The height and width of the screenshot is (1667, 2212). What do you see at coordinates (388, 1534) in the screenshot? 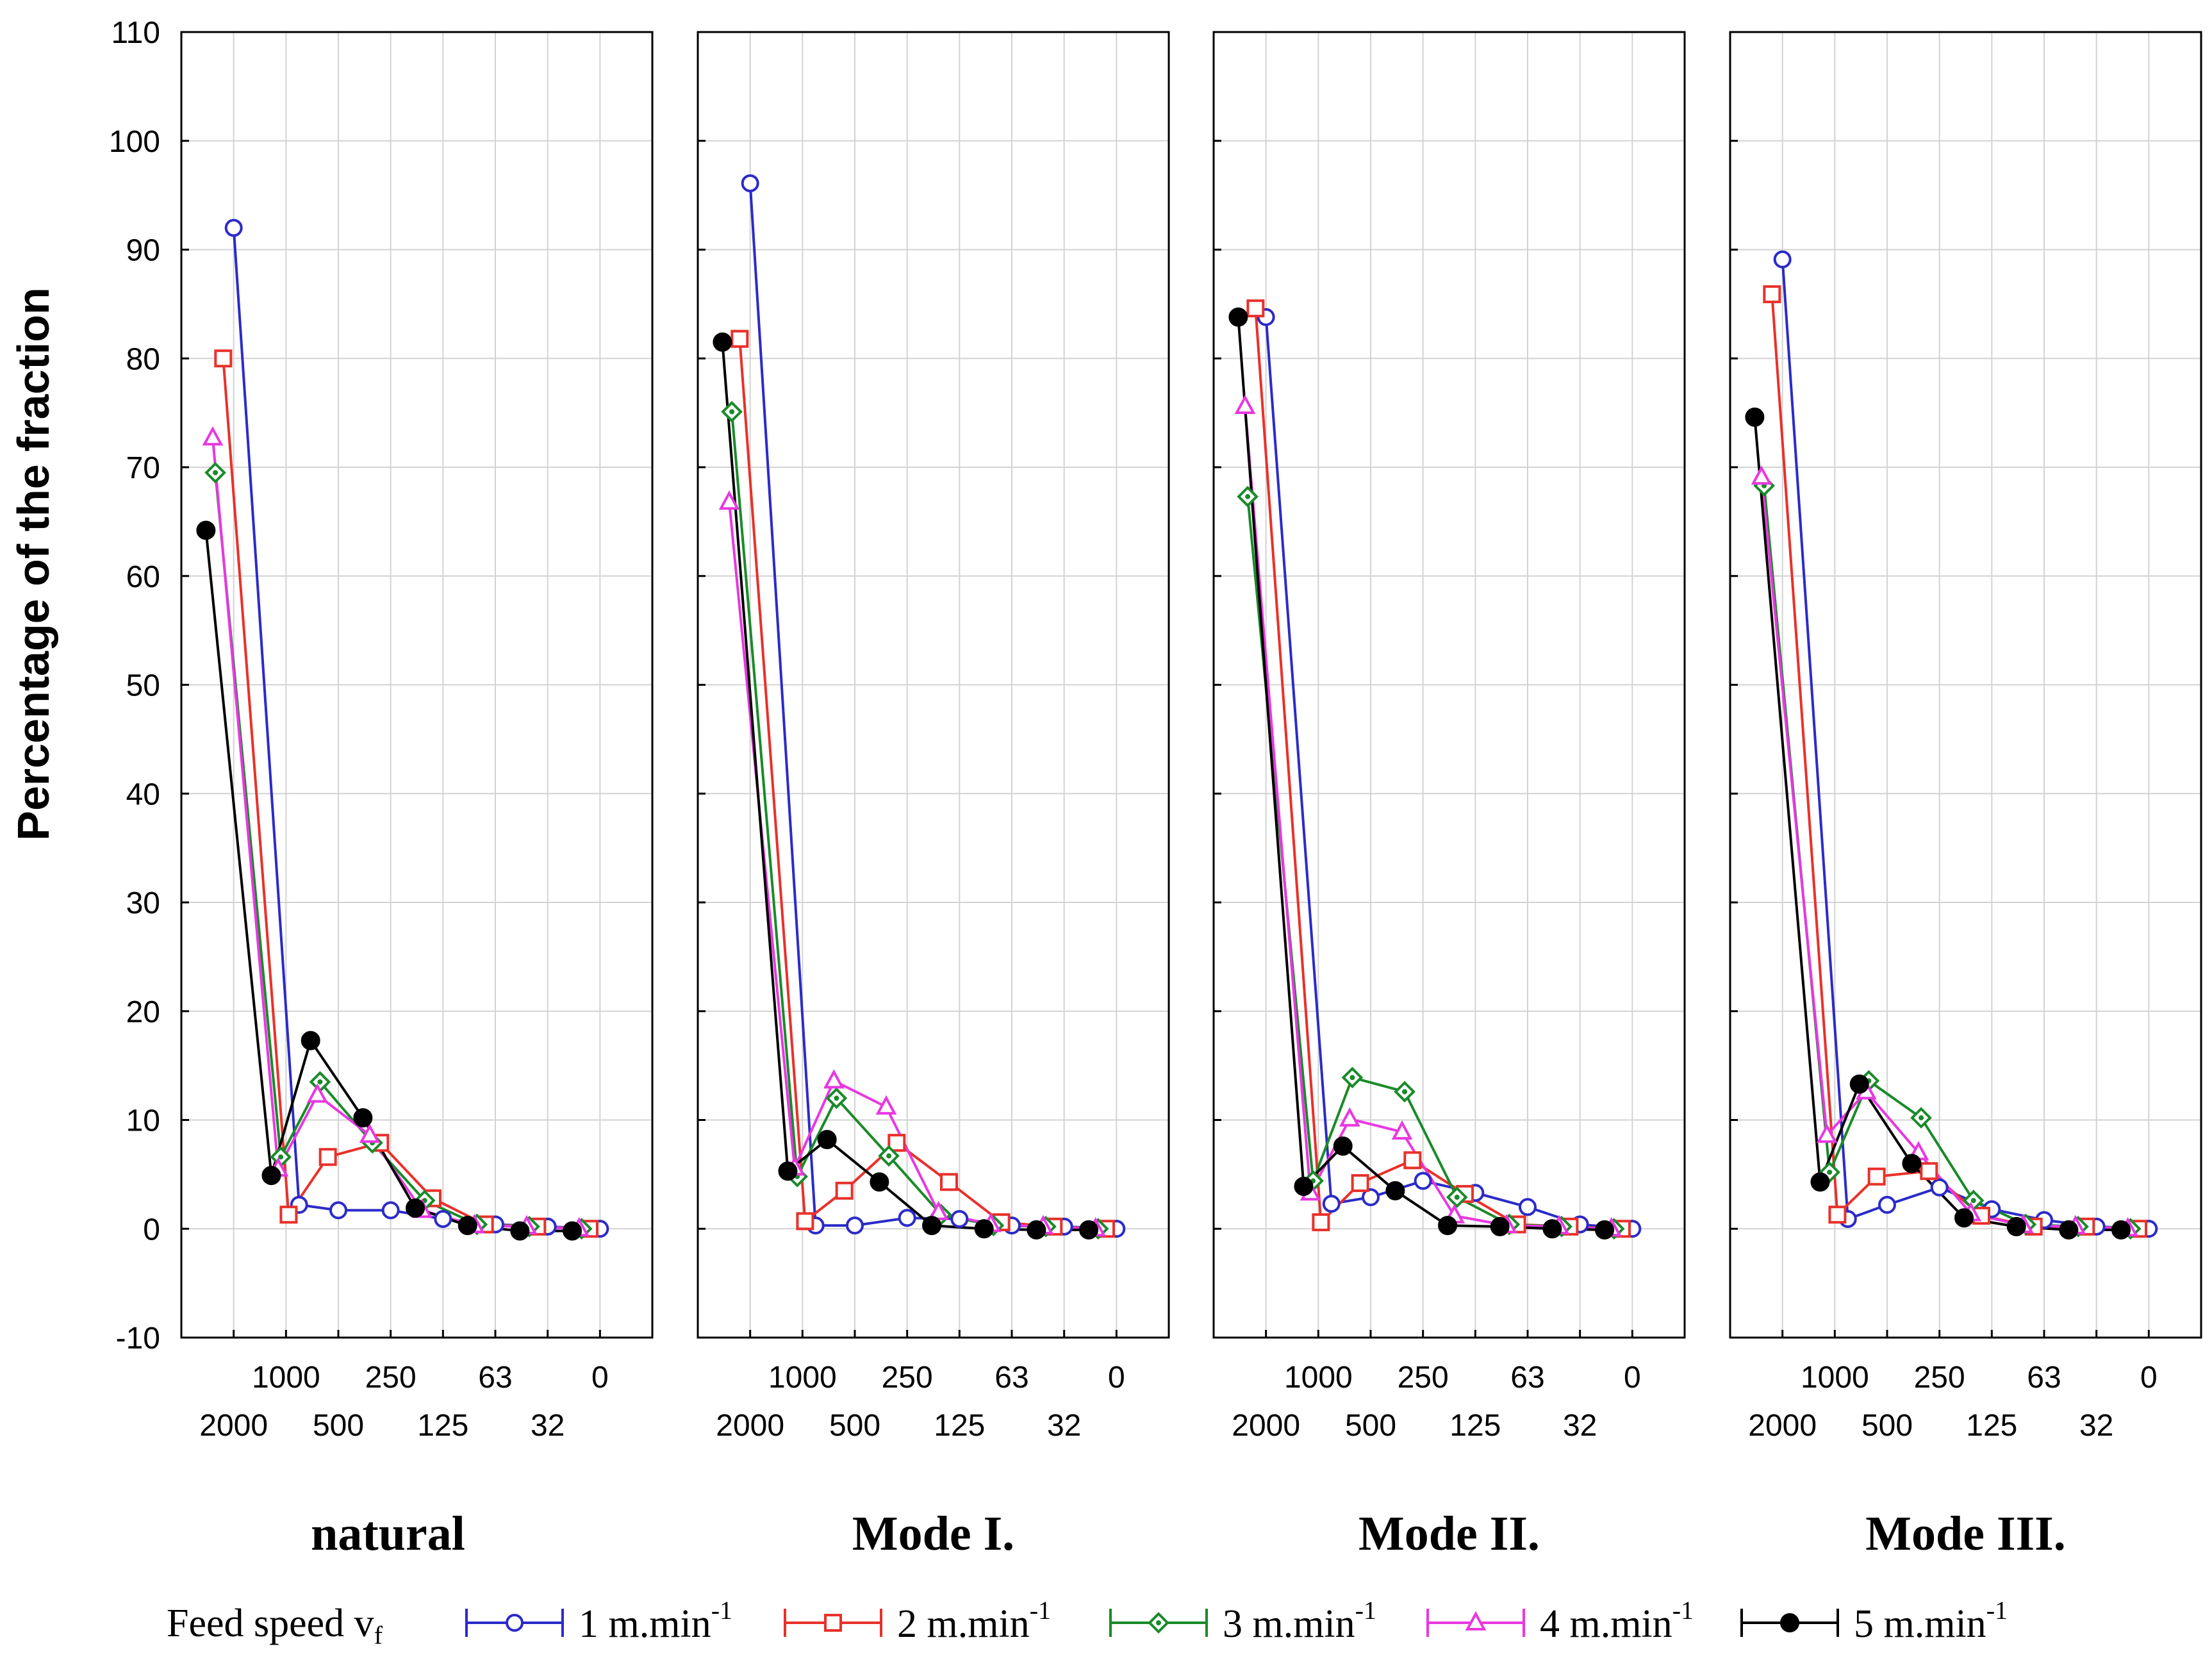
I see `panel-title: natural` at bounding box center [388, 1534].